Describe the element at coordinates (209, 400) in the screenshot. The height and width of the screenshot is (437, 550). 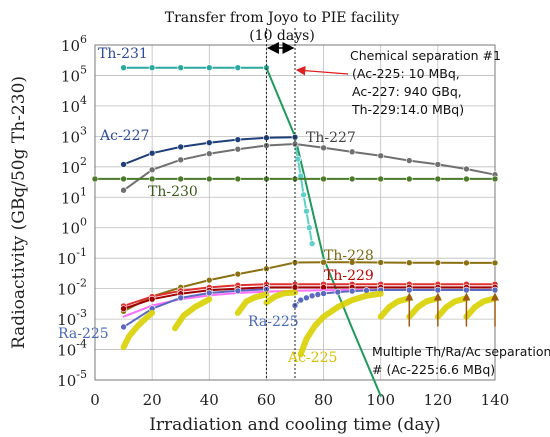
I see `x-tick-label: 40` at that location.